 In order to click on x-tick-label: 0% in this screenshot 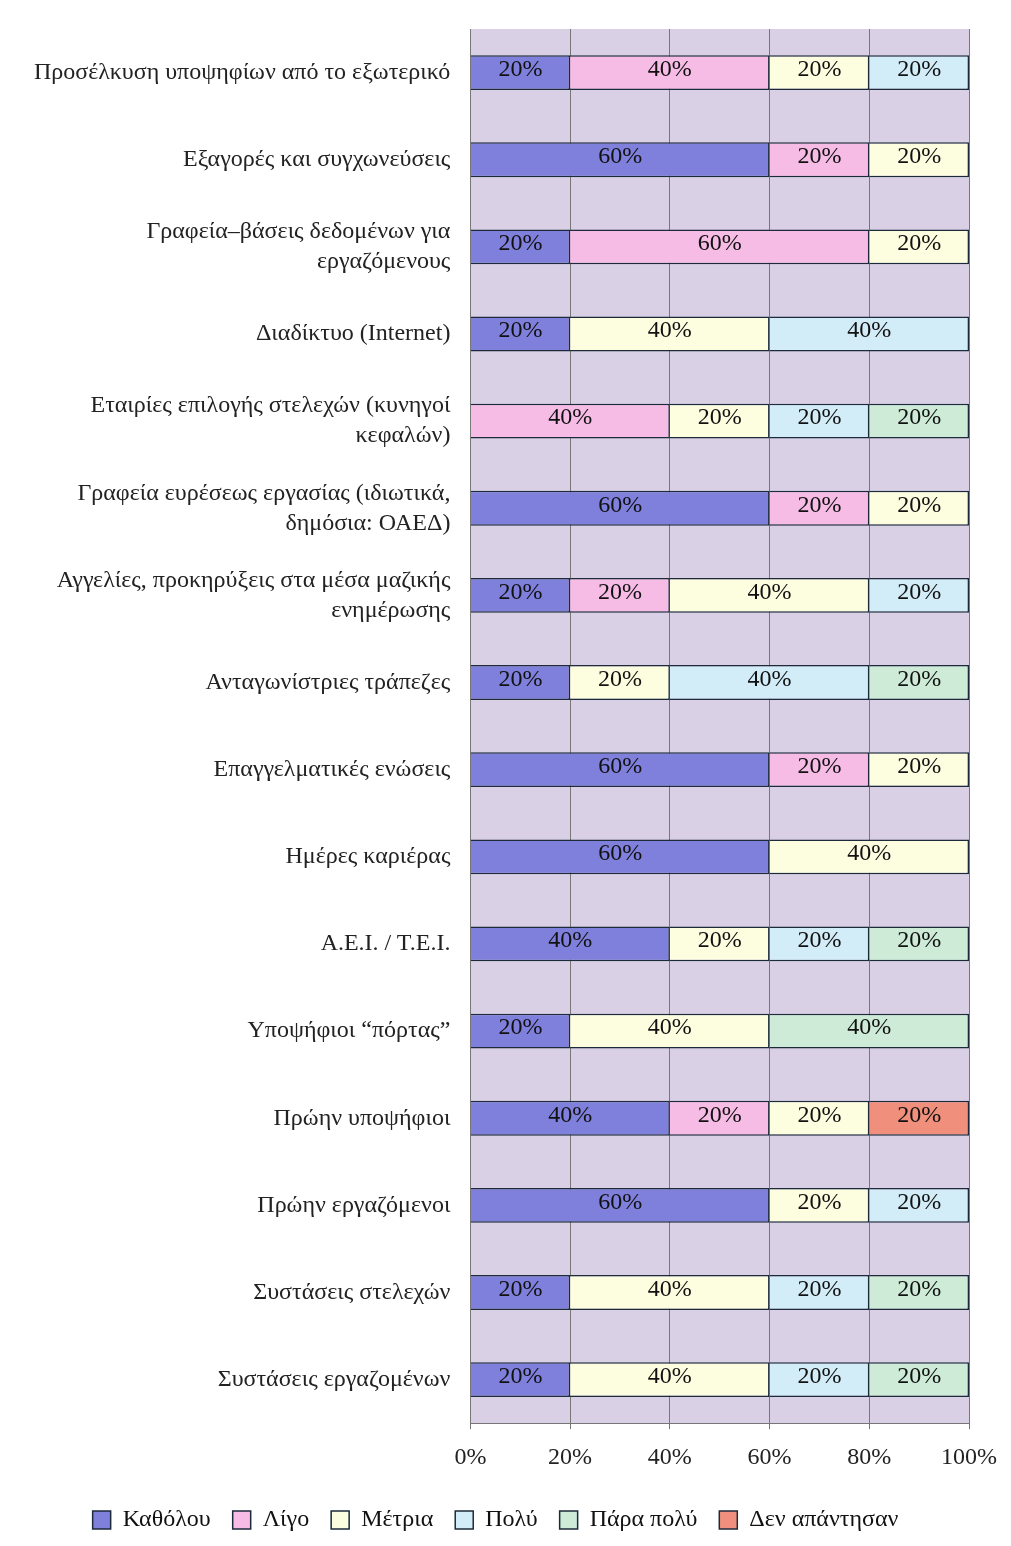, I will do `click(470, 1455)`.